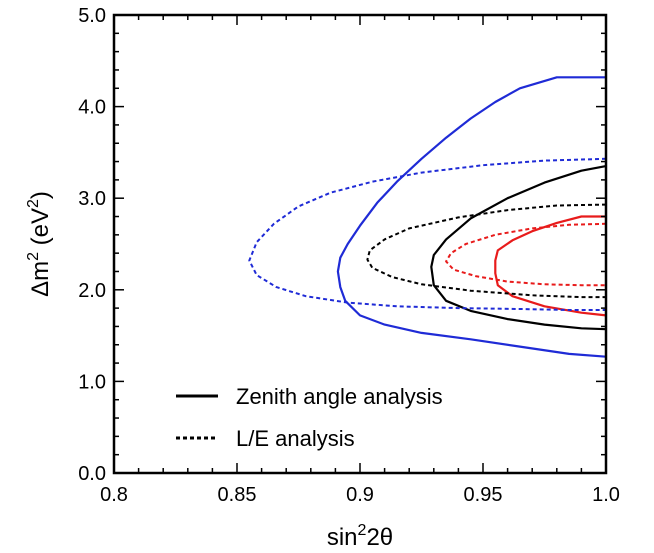 This screenshot has height=553, width=654. Describe the element at coordinates (92, 108) in the screenshot. I see `y-tick-label: 4.0` at that location.